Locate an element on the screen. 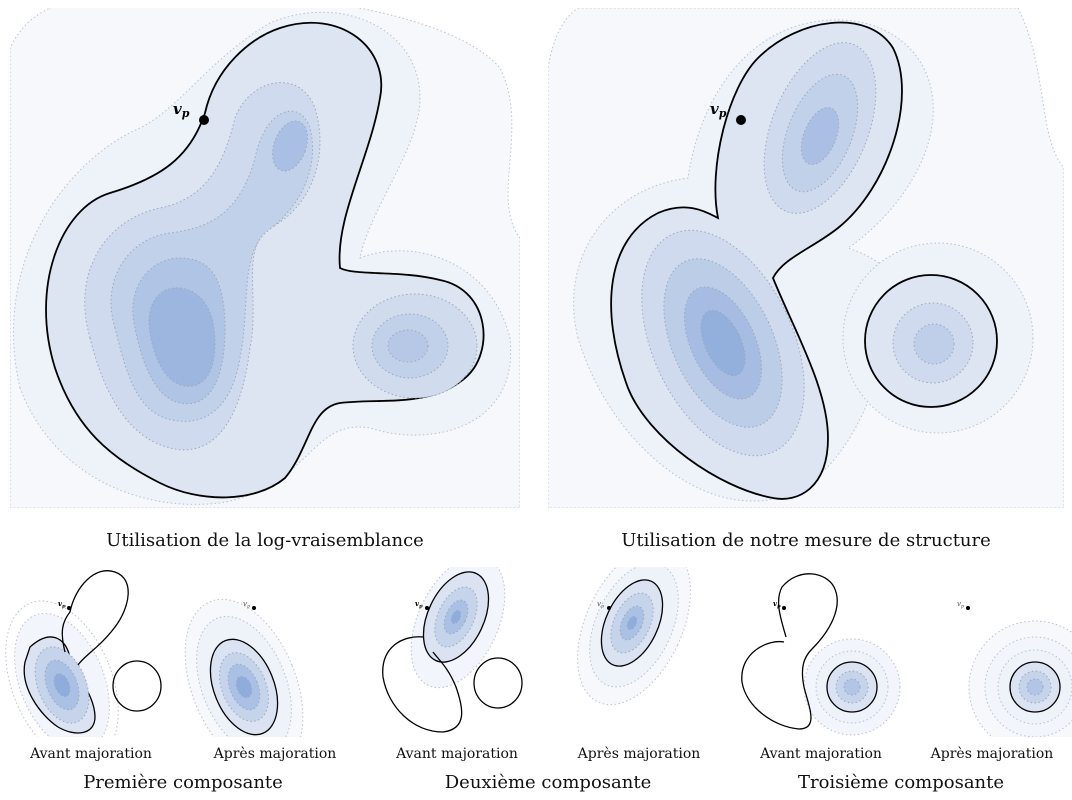 This screenshot has height=800, width=1072. caption-third-before: Avant majoration is located at coordinates (821, 754).